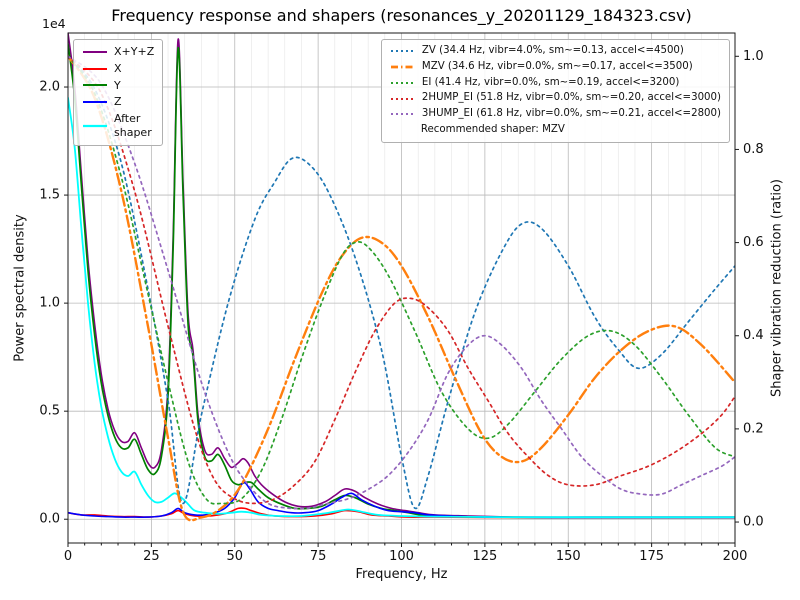  Describe the element at coordinates (49, 303) in the screenshot. I see `y-left-tick-label: 1.0` at that location.